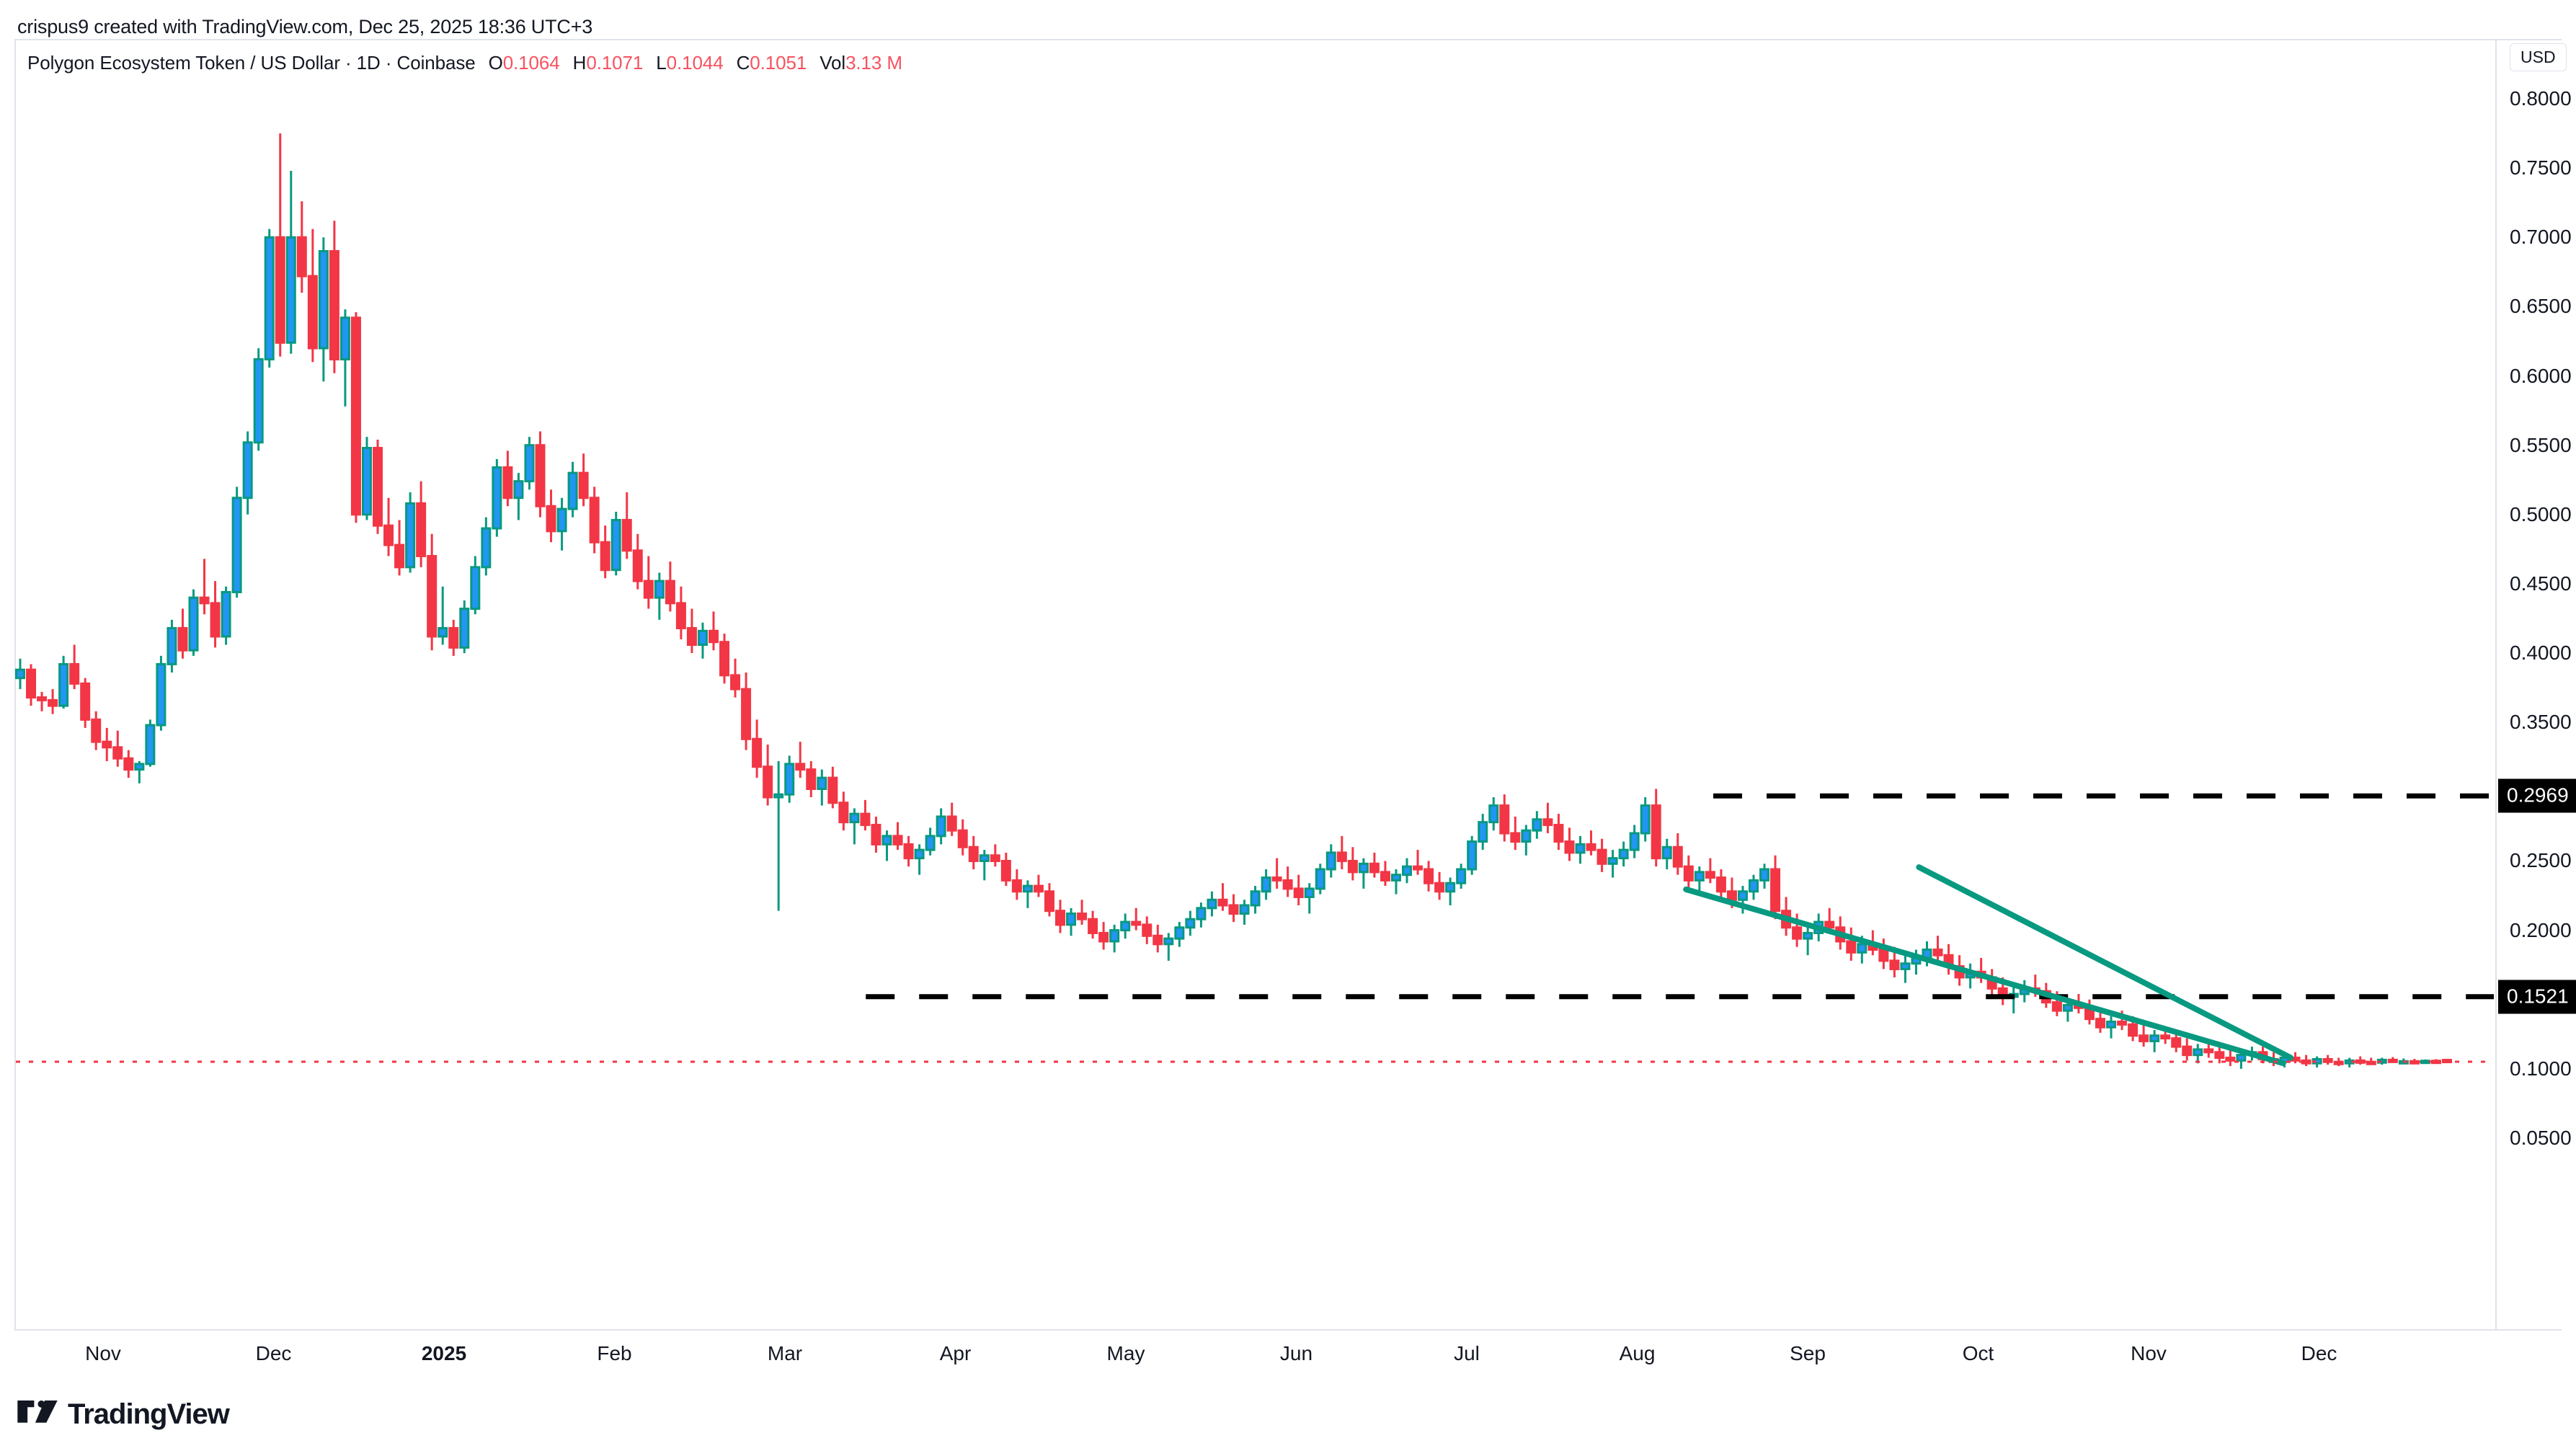 The height and width of the screenshot is (1456, 2576). I want to click on price-tick: 0.2500, so click(2541, 860).